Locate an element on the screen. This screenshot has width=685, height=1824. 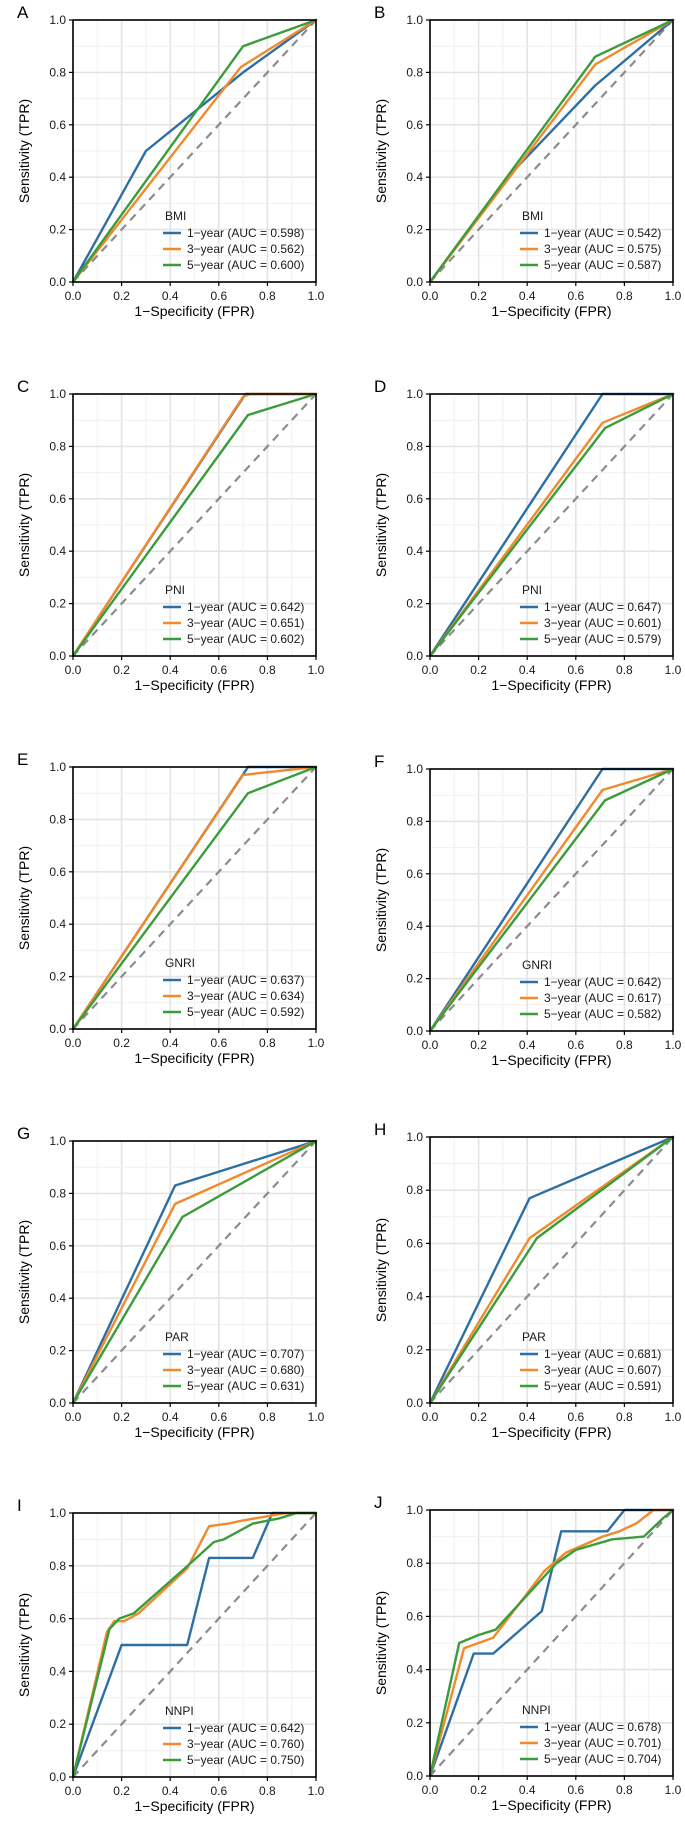
legend-entry-5-year: 5−year (AUC = 0.579) is located at coordinates (602, 639).